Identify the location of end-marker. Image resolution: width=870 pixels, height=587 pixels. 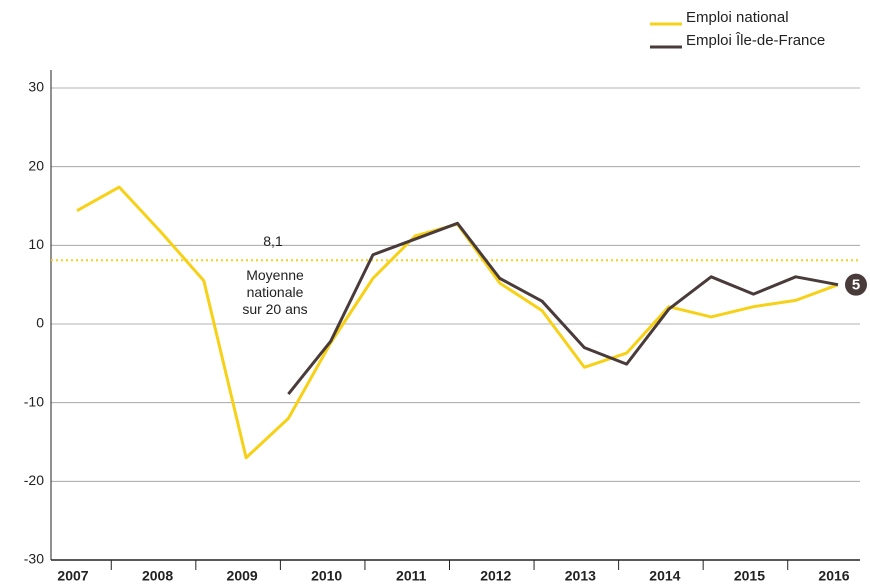
(856, 284).